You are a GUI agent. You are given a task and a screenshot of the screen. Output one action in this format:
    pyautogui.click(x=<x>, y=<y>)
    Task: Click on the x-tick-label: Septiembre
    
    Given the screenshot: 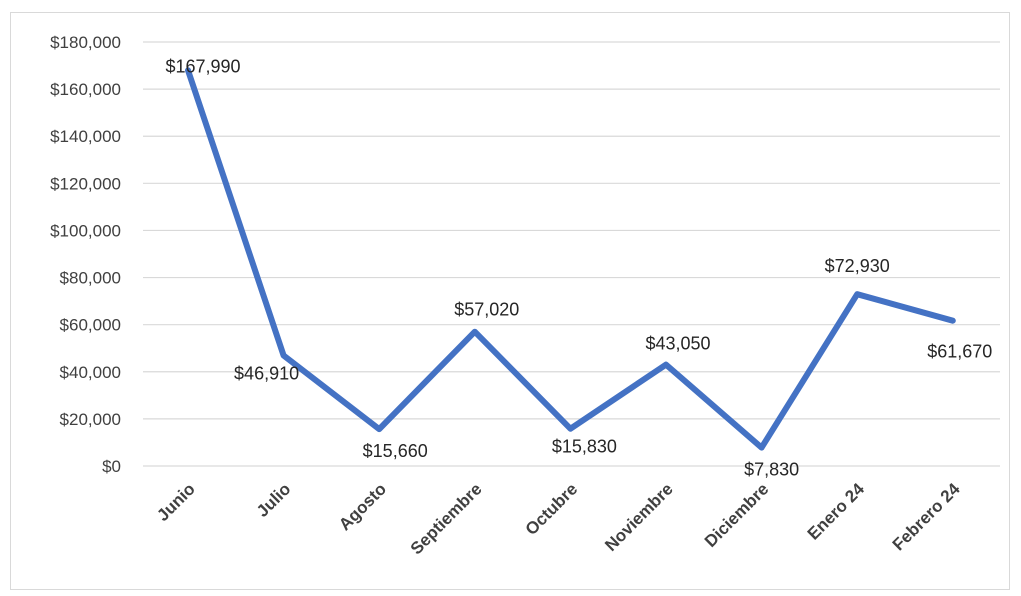 What is the action you would take?
    pyautogui.click(x=446, y=518)
    